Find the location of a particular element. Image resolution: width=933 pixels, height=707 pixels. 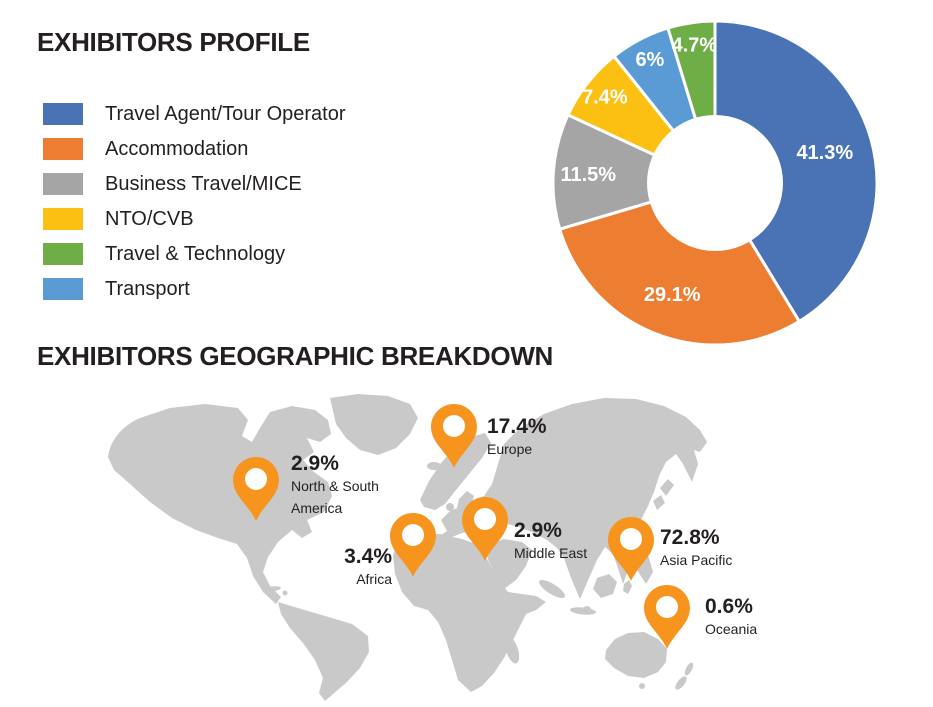

legend-item: Business Travel/MICE is located at coordinates (194, 184).